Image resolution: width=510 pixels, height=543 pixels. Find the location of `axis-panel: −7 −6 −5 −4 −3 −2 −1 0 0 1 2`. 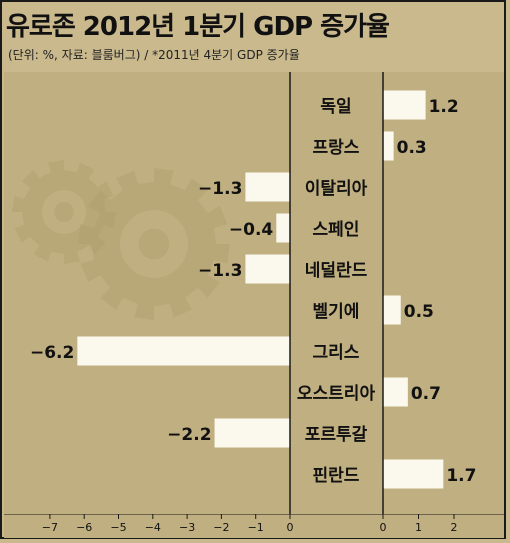

axis-panel: −7 −6 −5 −4 −3 −2 −1 0 0 1 2 is located at coordinates (254, 525).